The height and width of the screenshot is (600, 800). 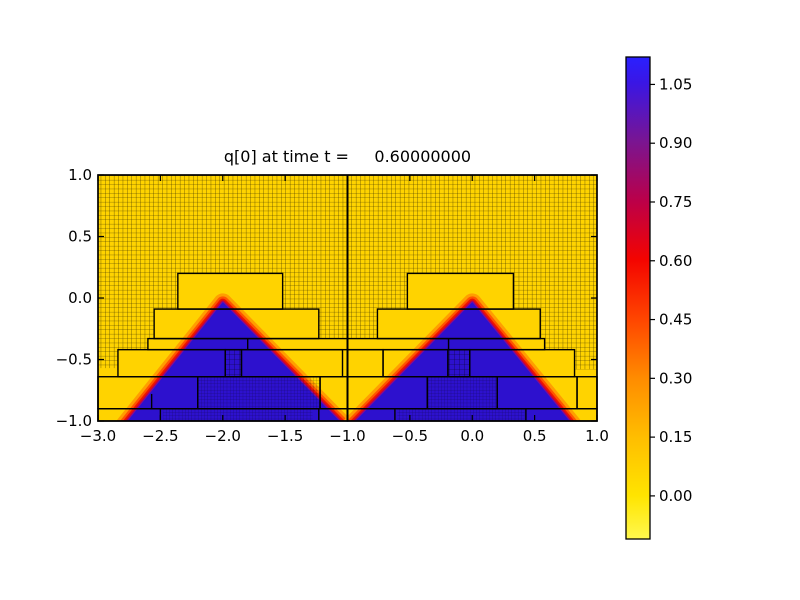 What do you see at coordinates (347, 156) in the screenshot?
I see `plot-title: q[0] at time t = 0.60000000` at bounding box center [347, 156].